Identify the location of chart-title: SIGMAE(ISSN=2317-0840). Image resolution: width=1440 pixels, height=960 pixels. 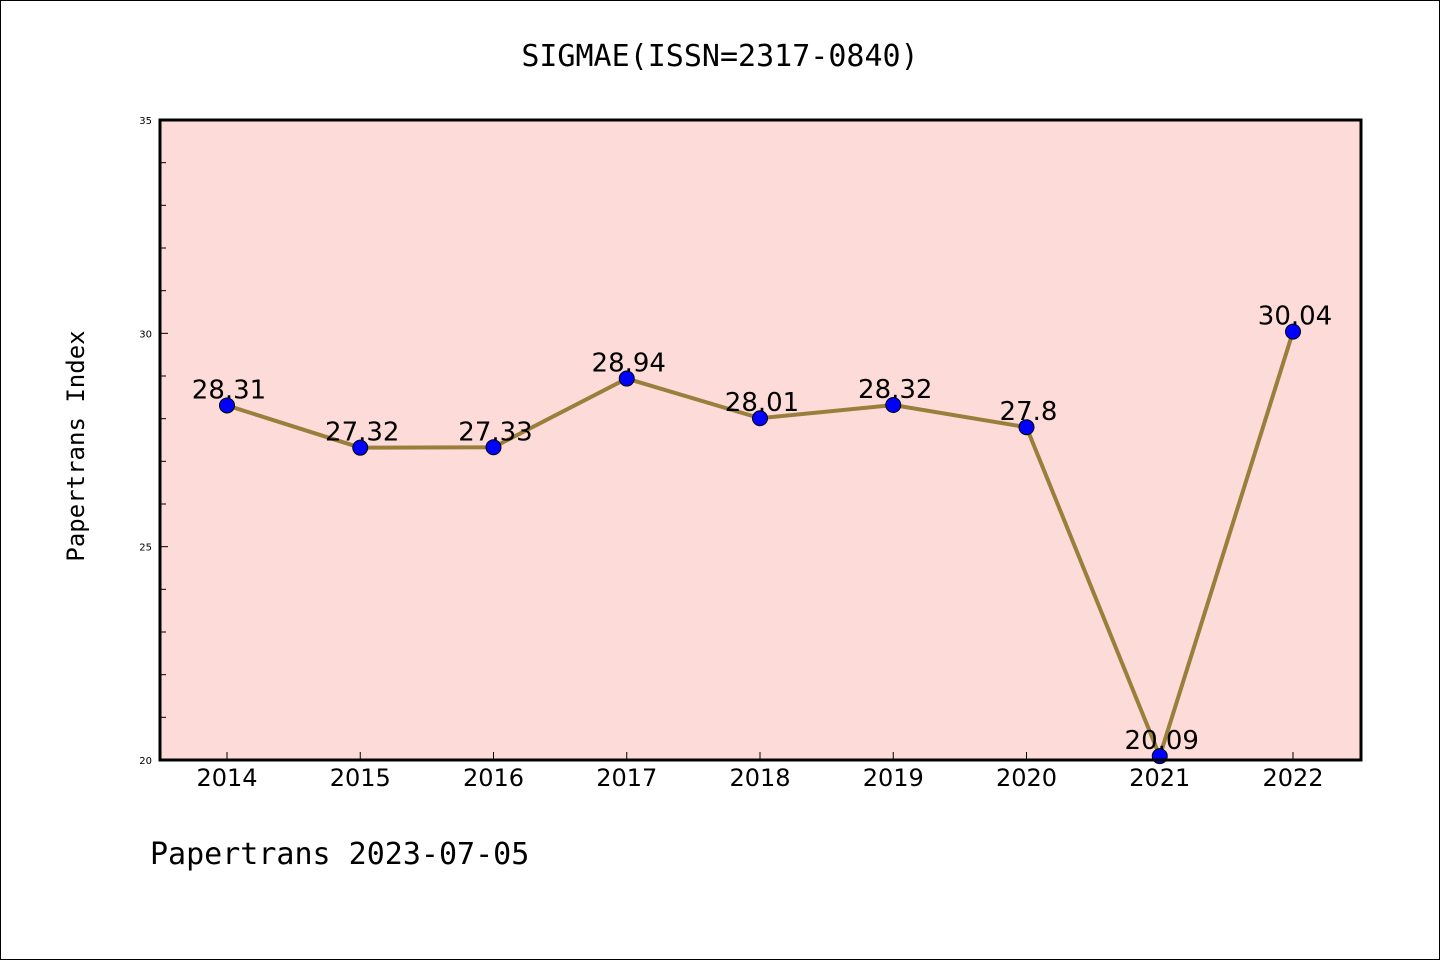
(719, 56).